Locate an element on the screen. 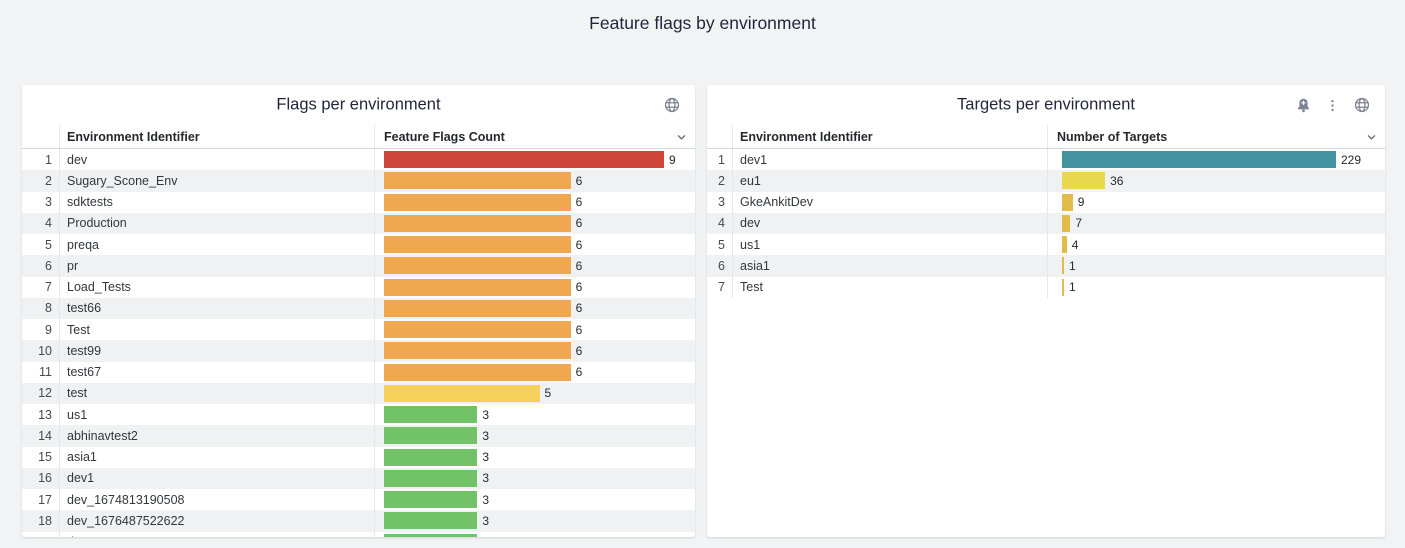  table-row: 5 preqa 6 is located at coordinates (358, 245).